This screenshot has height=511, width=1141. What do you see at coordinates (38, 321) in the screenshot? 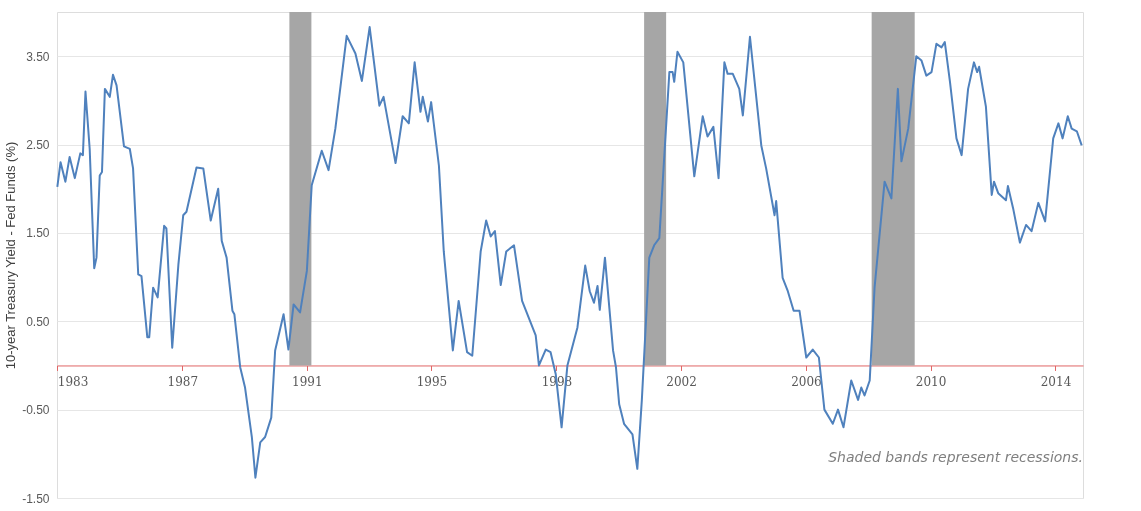
I see `y-tick-label: 0.50` at bounding box center [38, 321].